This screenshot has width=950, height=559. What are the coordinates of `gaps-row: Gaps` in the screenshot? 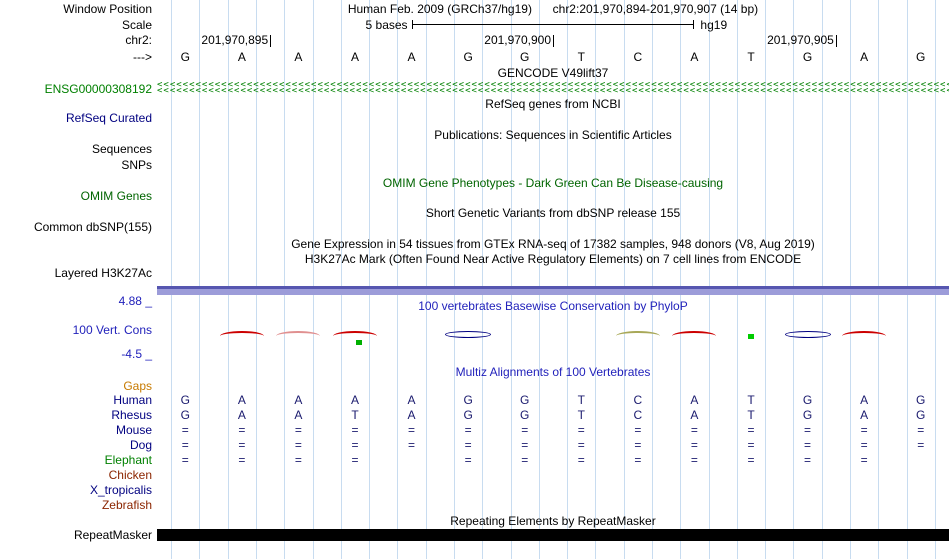 It's located at (475, 386).